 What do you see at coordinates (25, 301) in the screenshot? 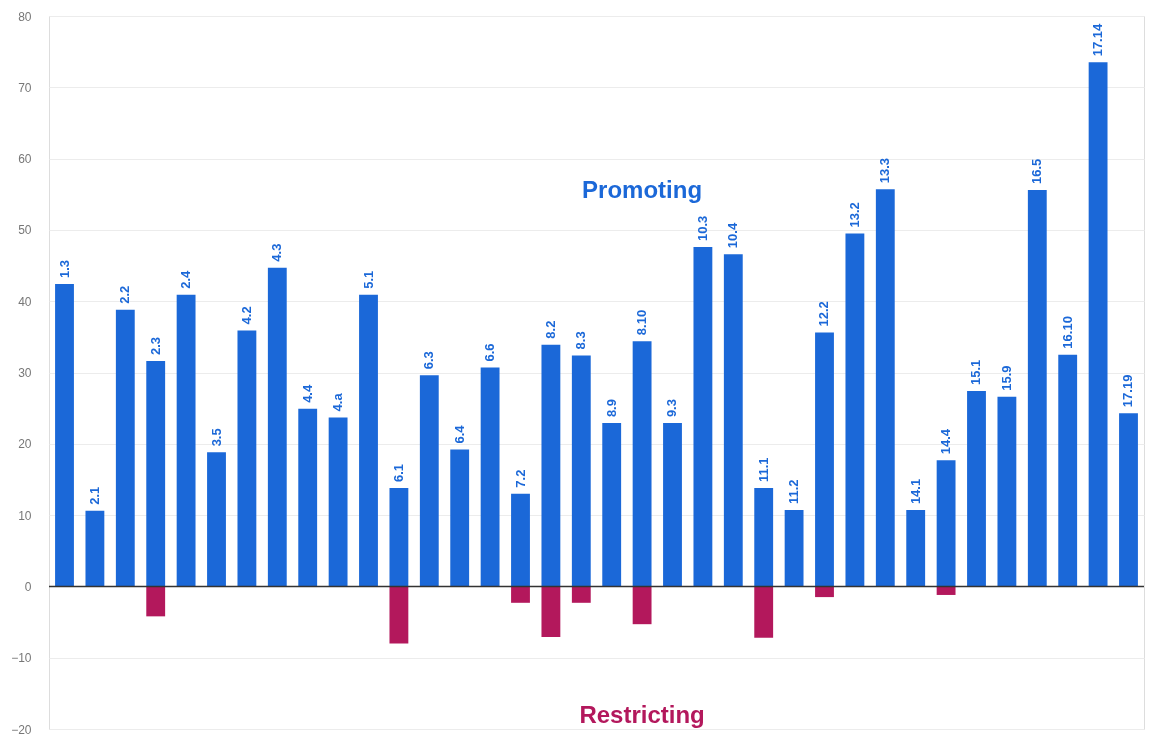
I see `y-tick-label: 40` at bounding box center [25, 301].